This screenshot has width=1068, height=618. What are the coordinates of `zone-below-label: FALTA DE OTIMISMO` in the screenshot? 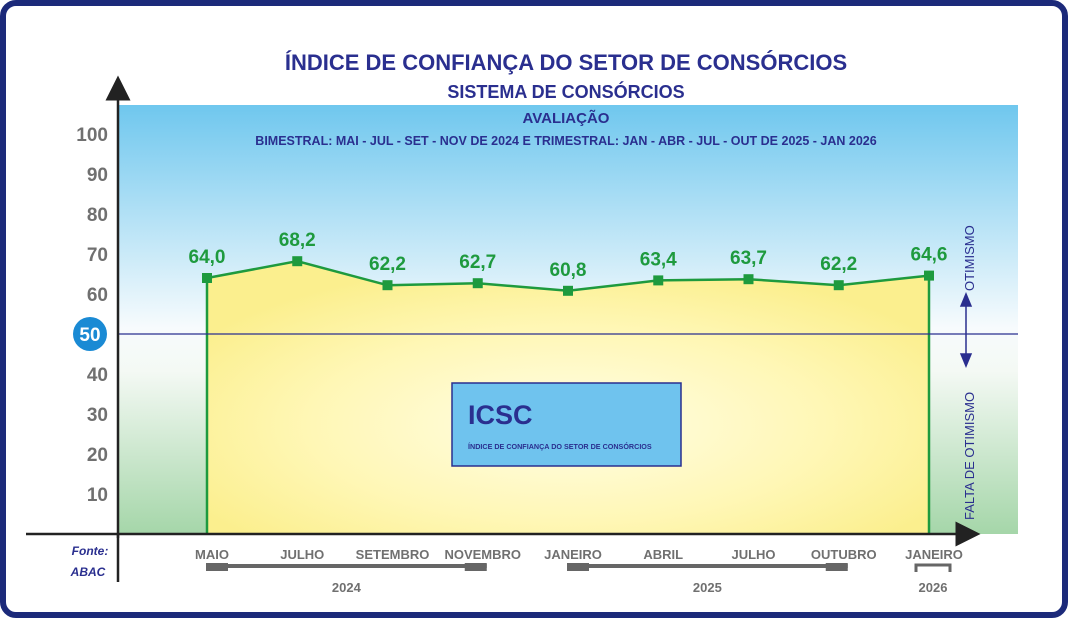 It's located at (969, 456).